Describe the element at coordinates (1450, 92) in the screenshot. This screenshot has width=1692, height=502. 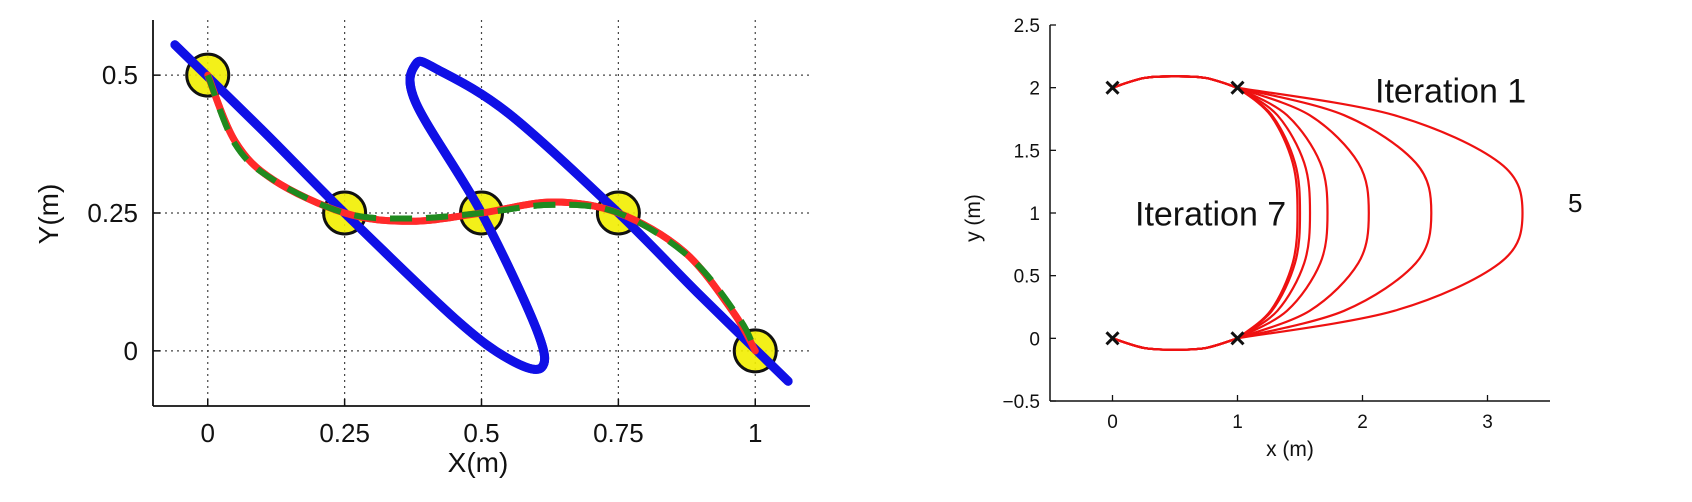
I see `iteration-annotation: Iteration 1` at that location.